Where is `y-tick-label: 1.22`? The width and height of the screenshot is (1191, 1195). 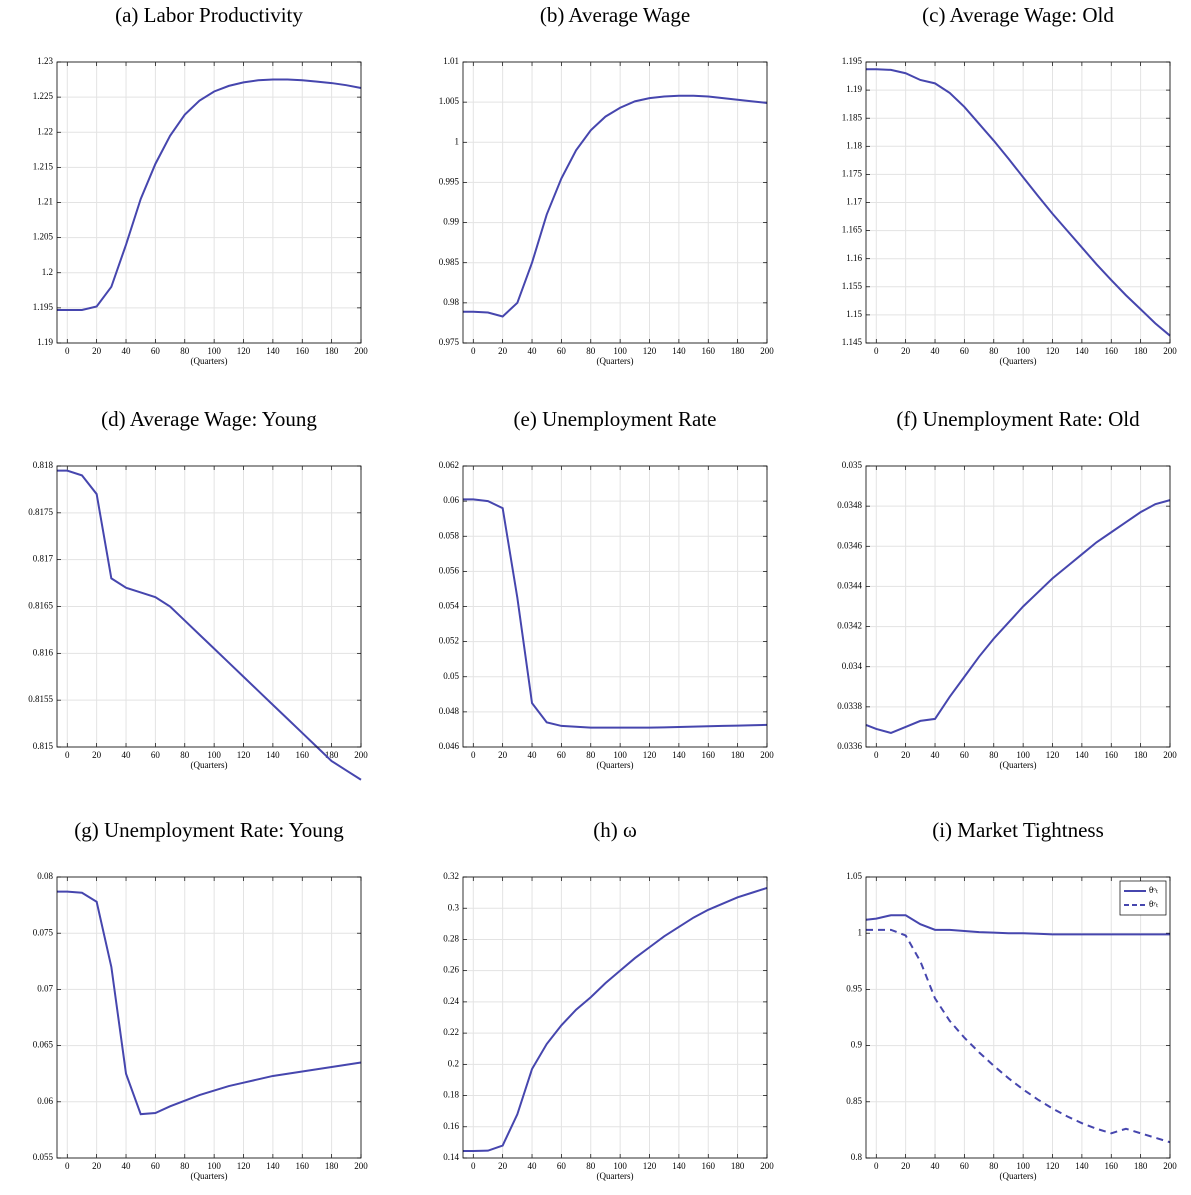 y-tick-label: 1.22 is located at coordinates (45, 131).